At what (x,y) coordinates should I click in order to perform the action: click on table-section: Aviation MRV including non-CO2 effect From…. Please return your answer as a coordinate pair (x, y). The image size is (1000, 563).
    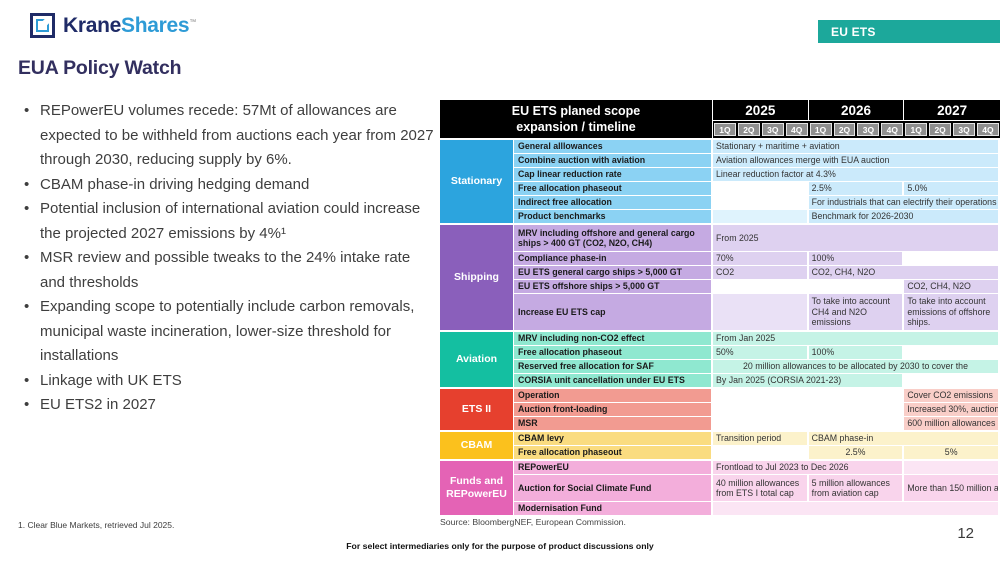
    Looking at the image, I should click on (720, 359).